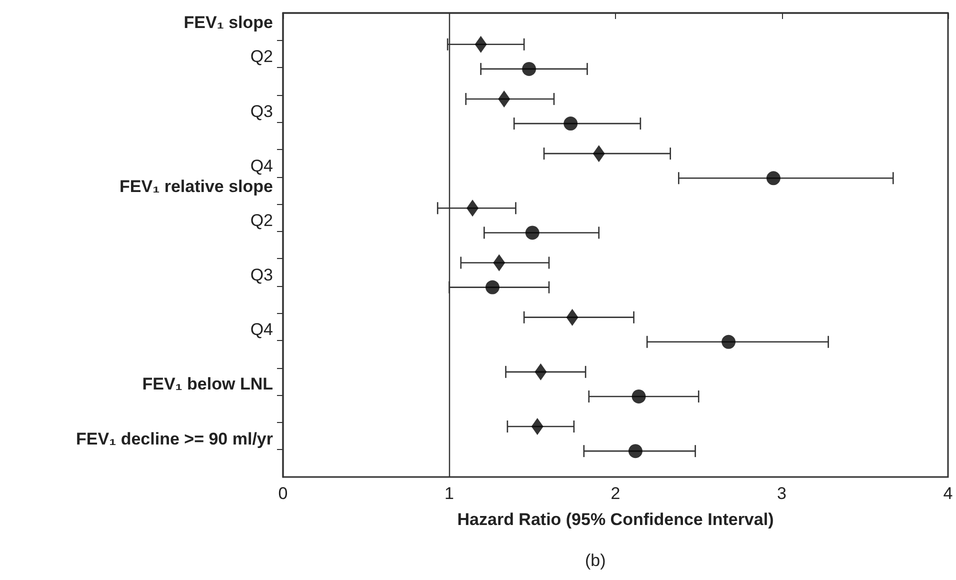 This screenshot has height=580, width=956. Describe the element at coordinates (175, 438) in the screenshot. I see `y-tick-label: FEV₁ decline >= 90 ml/yr` at that location.